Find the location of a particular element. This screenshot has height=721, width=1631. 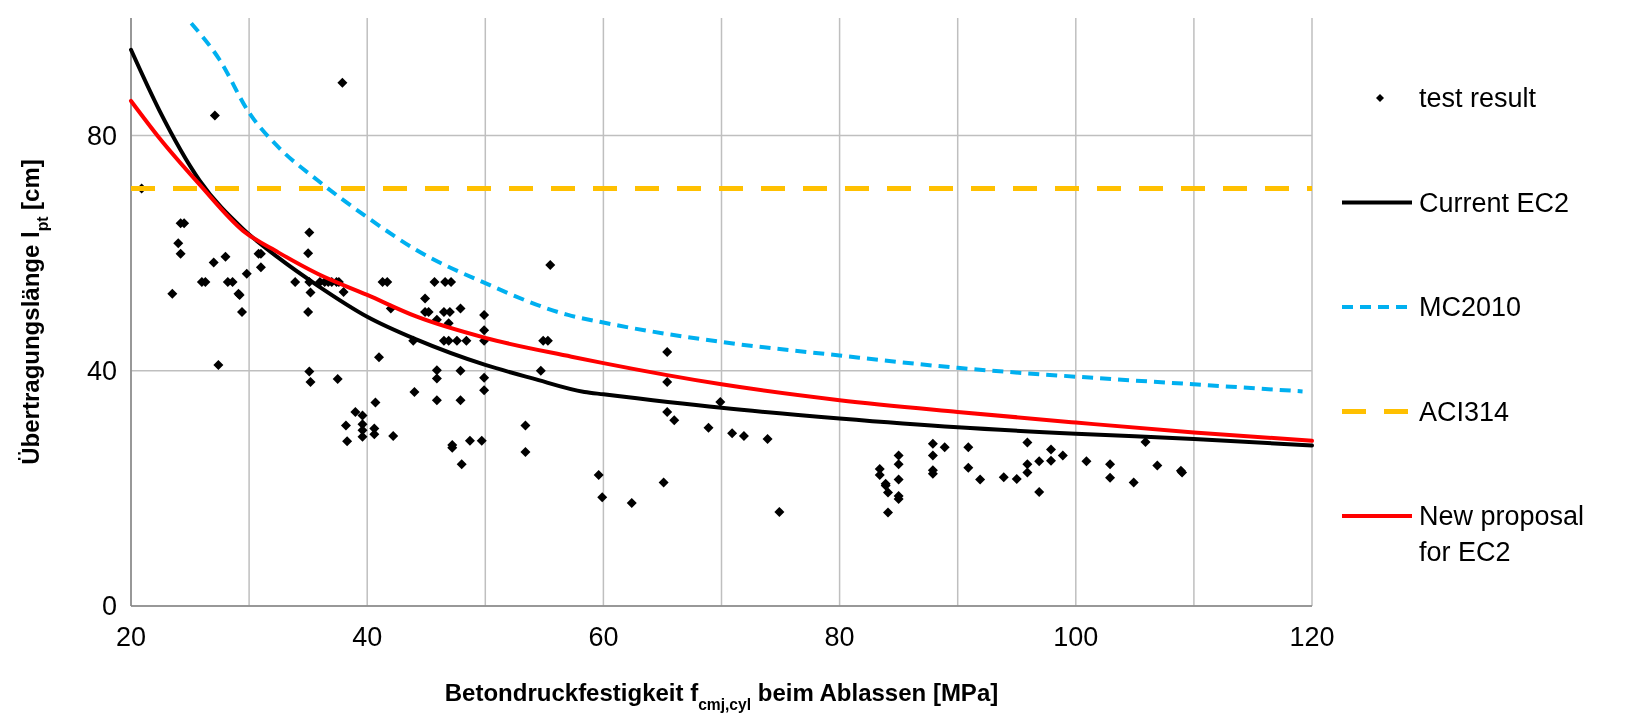

y-tick-label: 80 is located at coordinates (101, 136).